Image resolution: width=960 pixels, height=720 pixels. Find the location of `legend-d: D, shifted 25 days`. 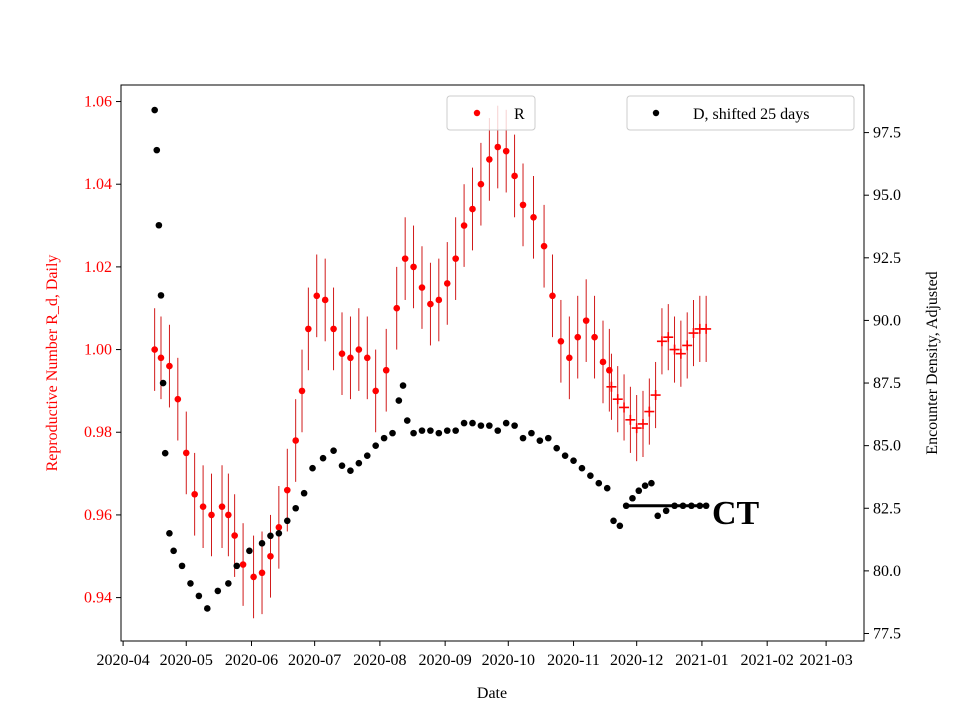

legend-d: D, shifted 25 days is located at coordinates (740, 113).